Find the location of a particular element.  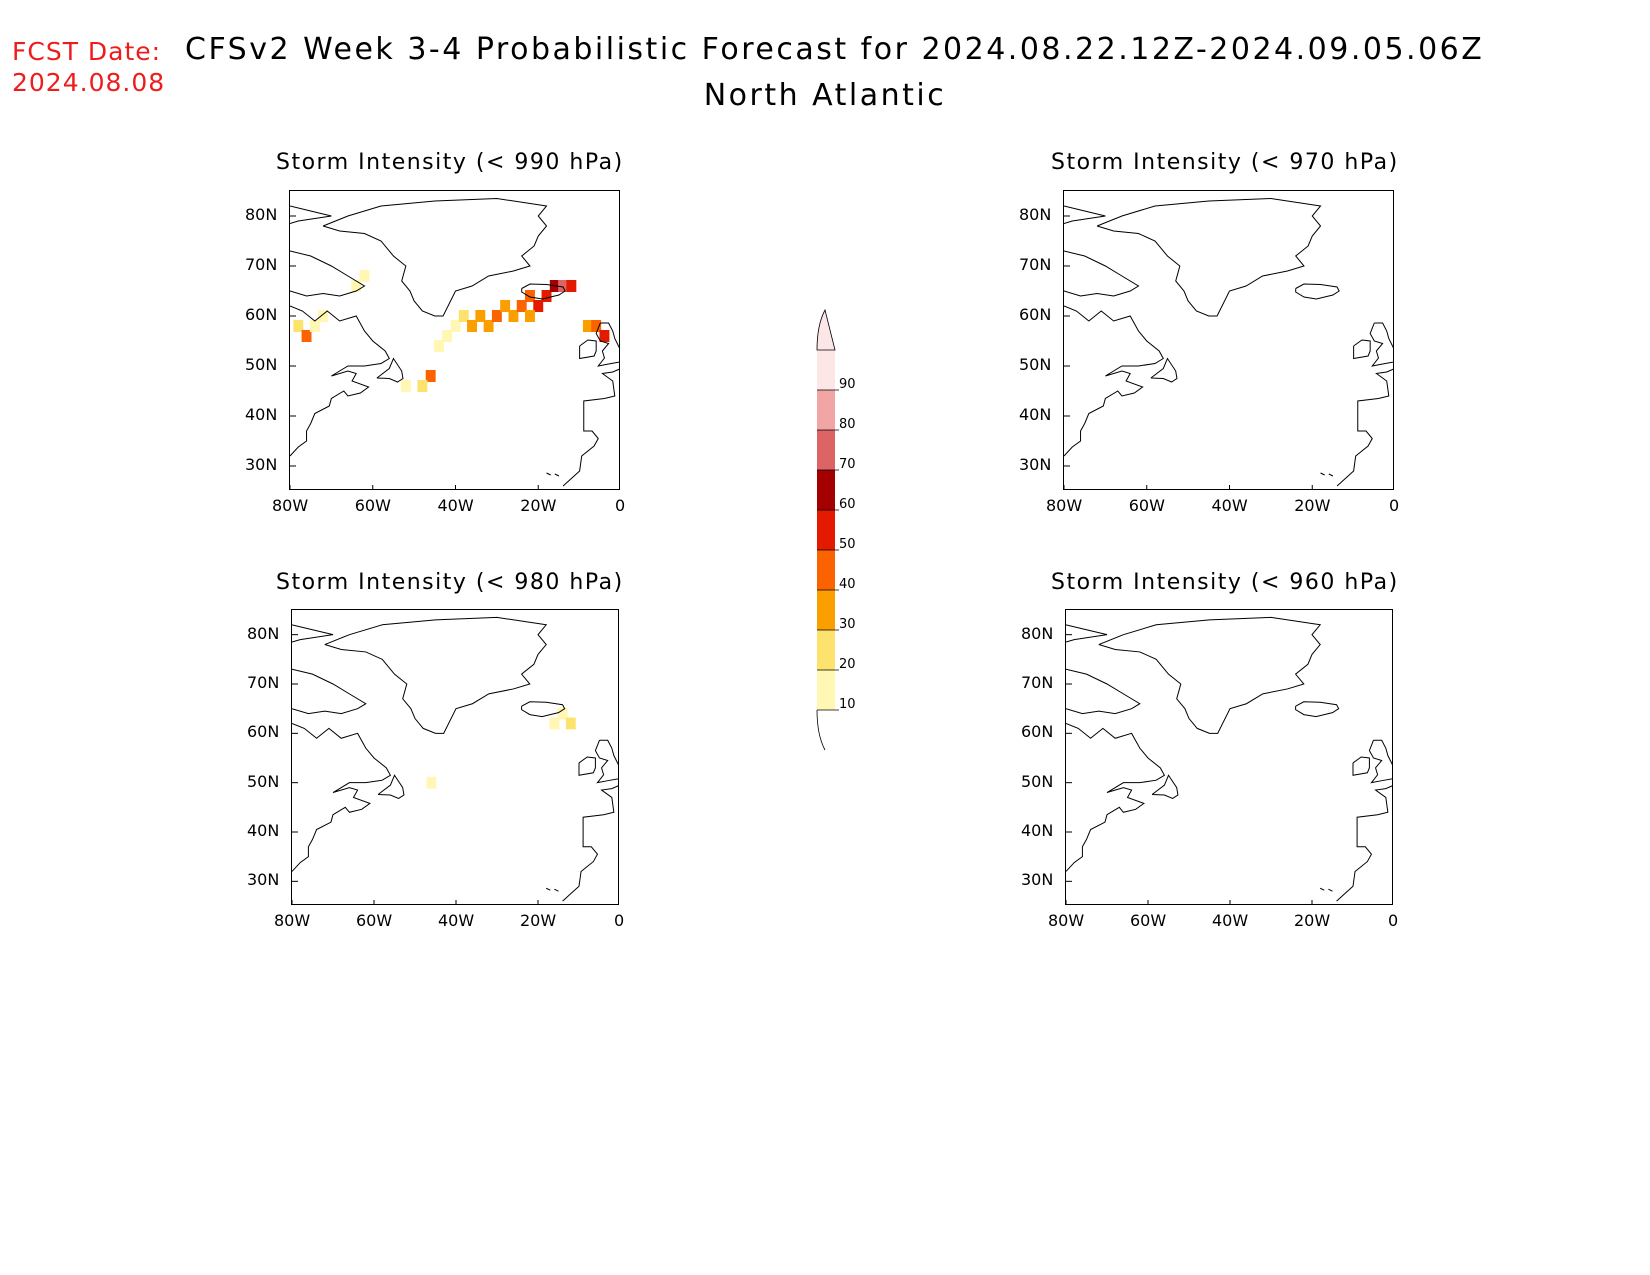

forecast-date-label: FCST Date: is located at coordinates (87, 51).